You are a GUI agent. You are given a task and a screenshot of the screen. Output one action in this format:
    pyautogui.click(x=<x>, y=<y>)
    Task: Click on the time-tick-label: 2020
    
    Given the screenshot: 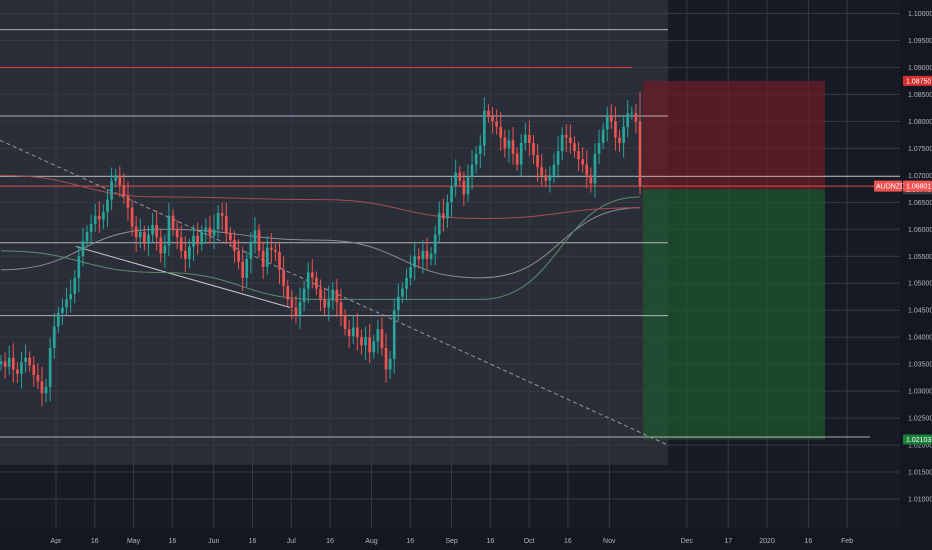 What is the action you would take?
    pyautogui.click(x=767, y=541)
    